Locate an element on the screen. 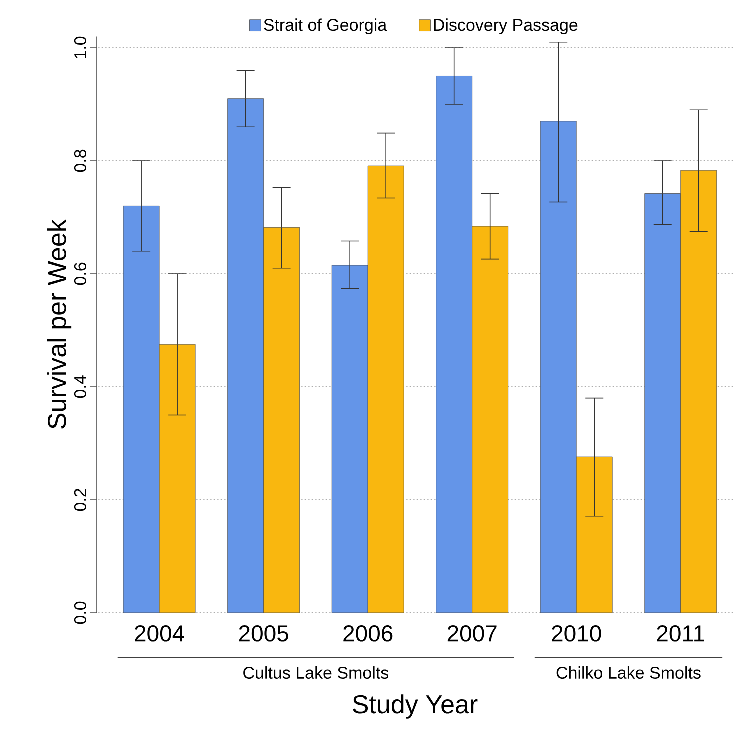 The width and height of the screenshot is (733, 730). legend-label: Strait of Georgia is located at coordinates (326, 26).